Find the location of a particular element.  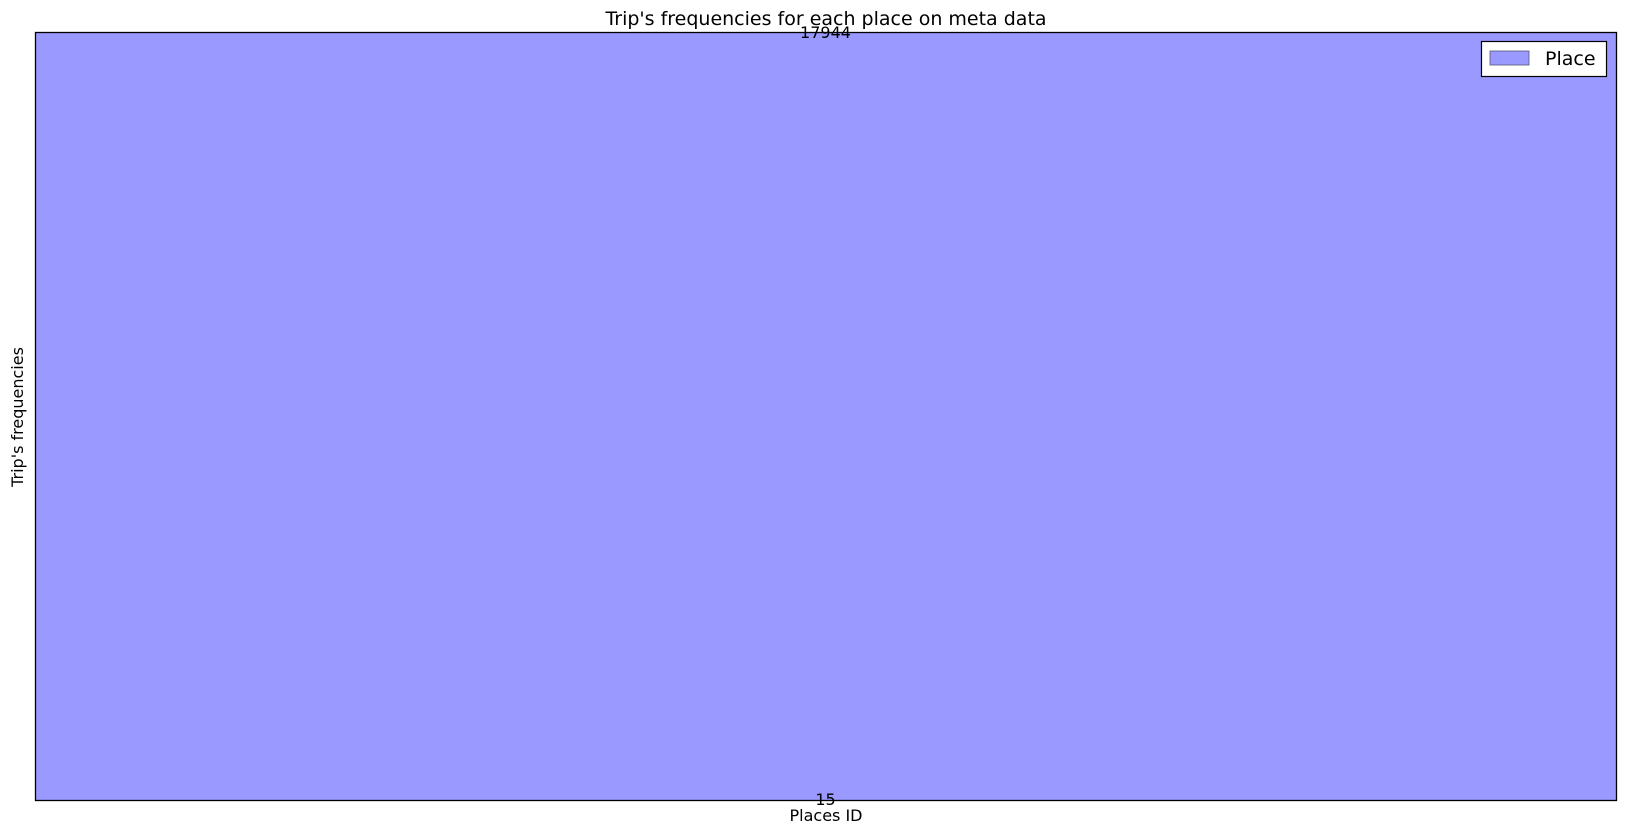

legend: Place is located at coordinates (1544, 59).